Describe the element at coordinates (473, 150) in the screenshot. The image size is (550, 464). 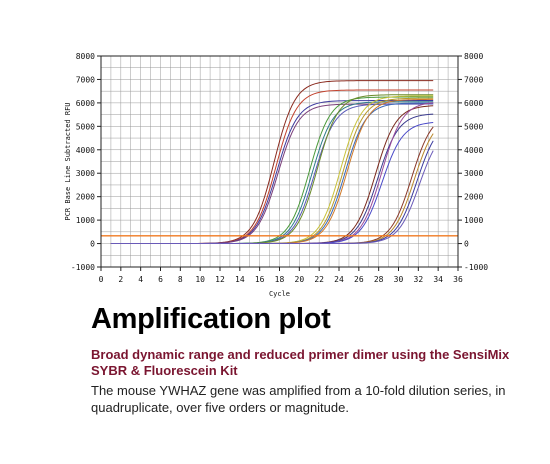
I see `y-tick-label-right-4000: 4000` at that location.